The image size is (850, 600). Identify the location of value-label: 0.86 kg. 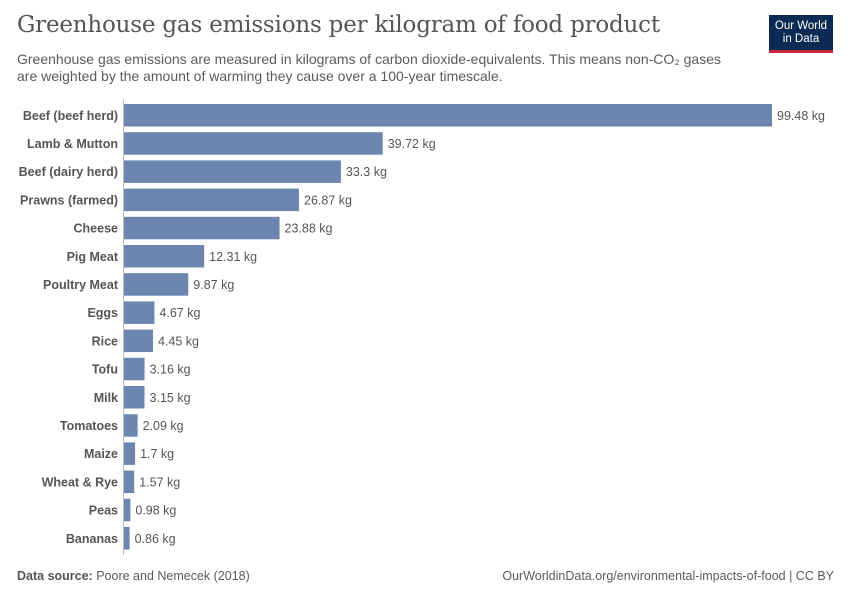
(155, 539).